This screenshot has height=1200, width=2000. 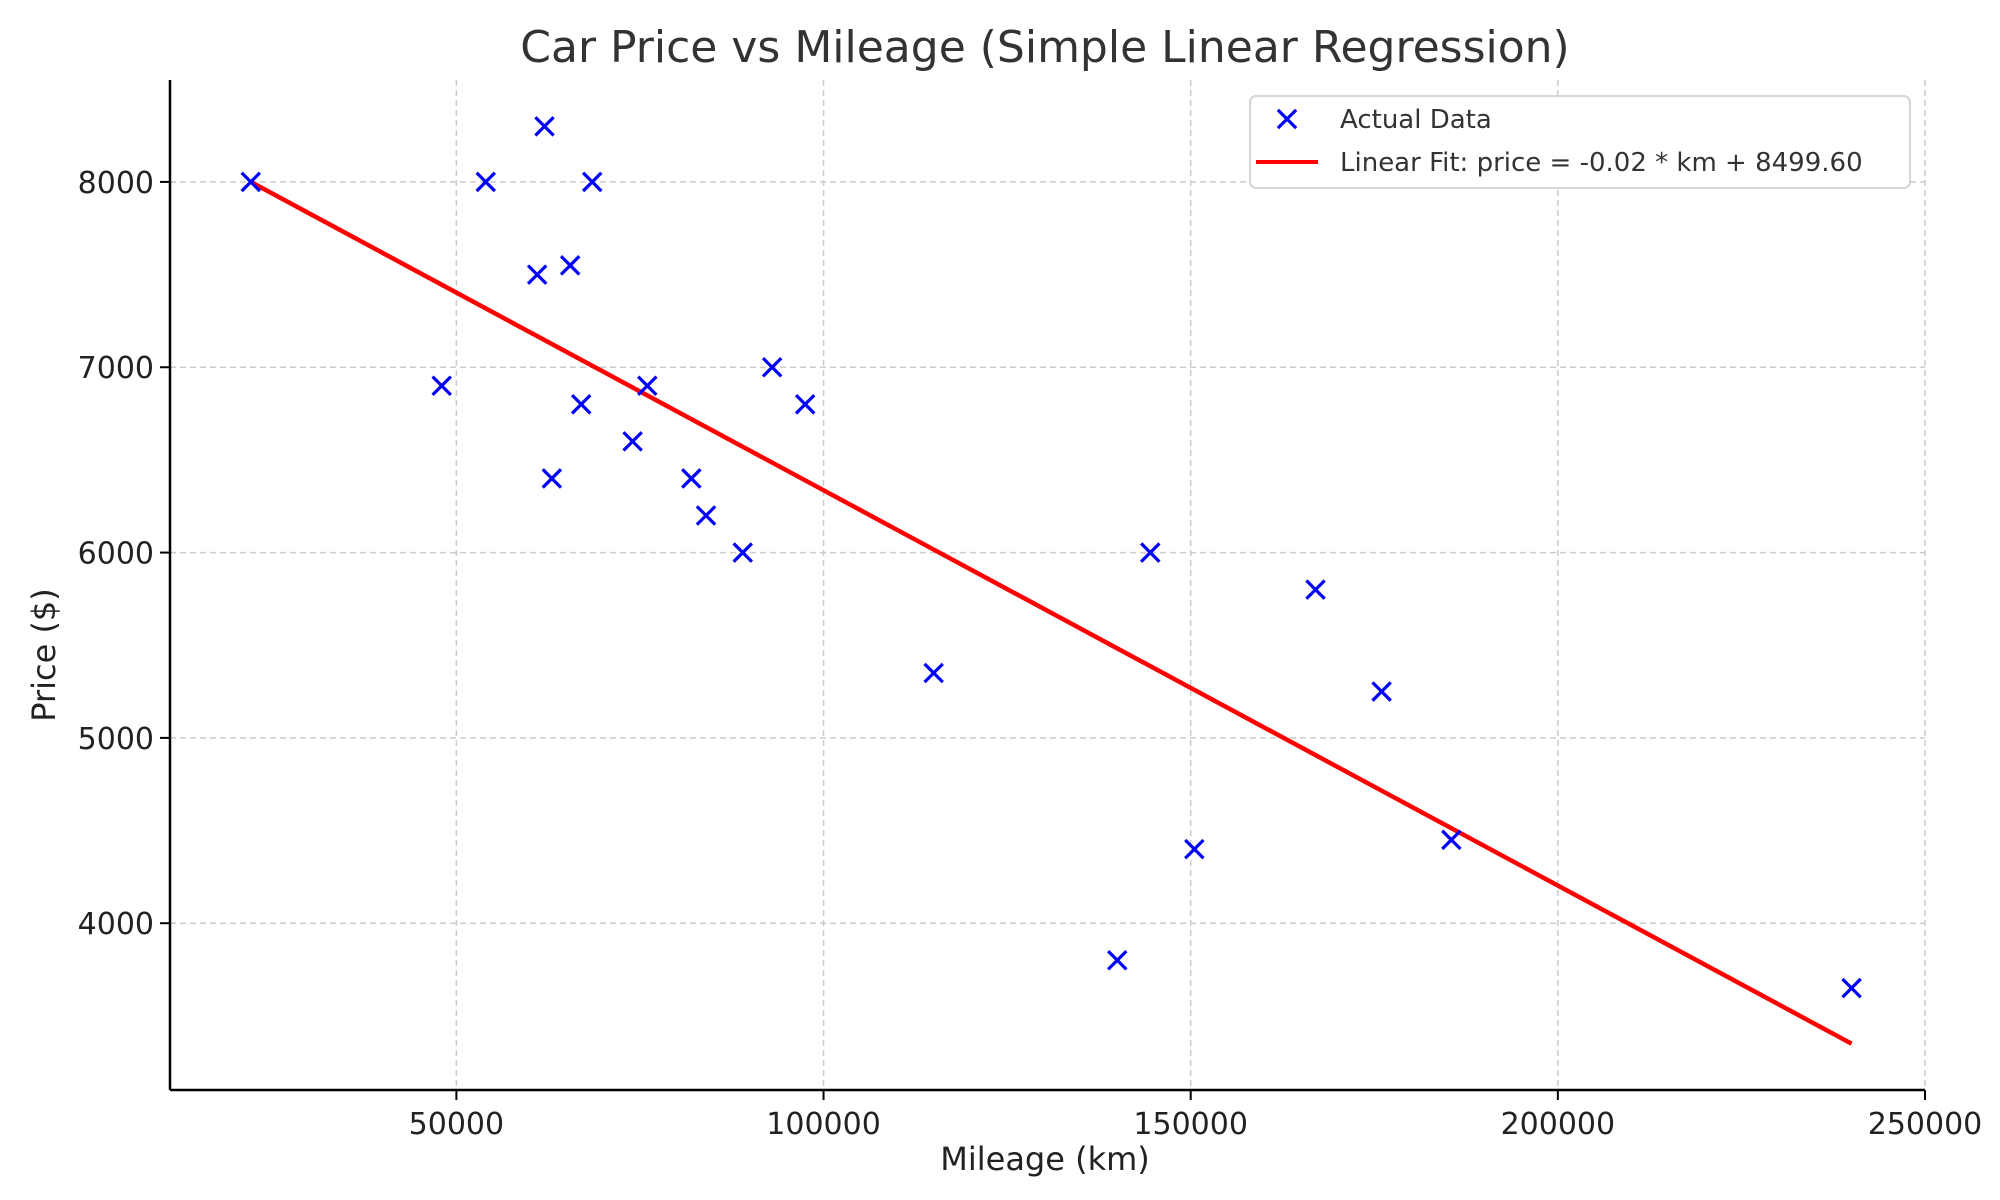 What do you see at coordinates (116, 183) in the screenshot?
I see `y-tick-label: 8000` at bounding box center [116, 183].